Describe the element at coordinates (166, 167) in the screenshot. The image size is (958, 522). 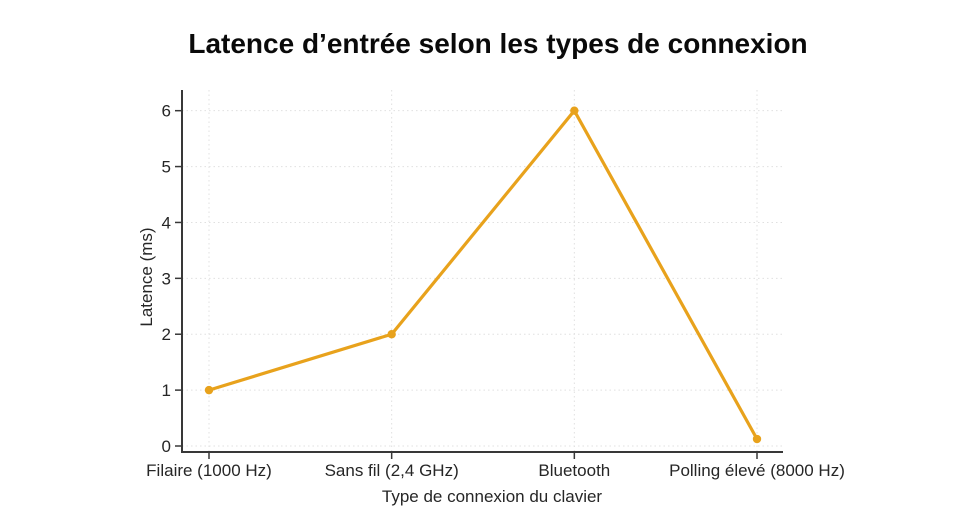
I see `y-tick-label: 5` at that location.